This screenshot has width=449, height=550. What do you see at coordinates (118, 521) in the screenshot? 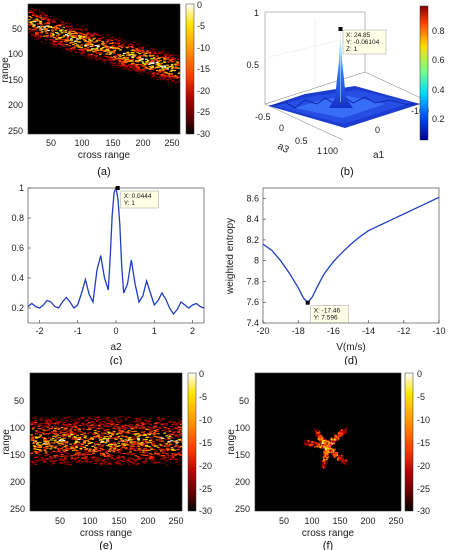
I see `x-tick: 150` at bounding box center [118, 521].